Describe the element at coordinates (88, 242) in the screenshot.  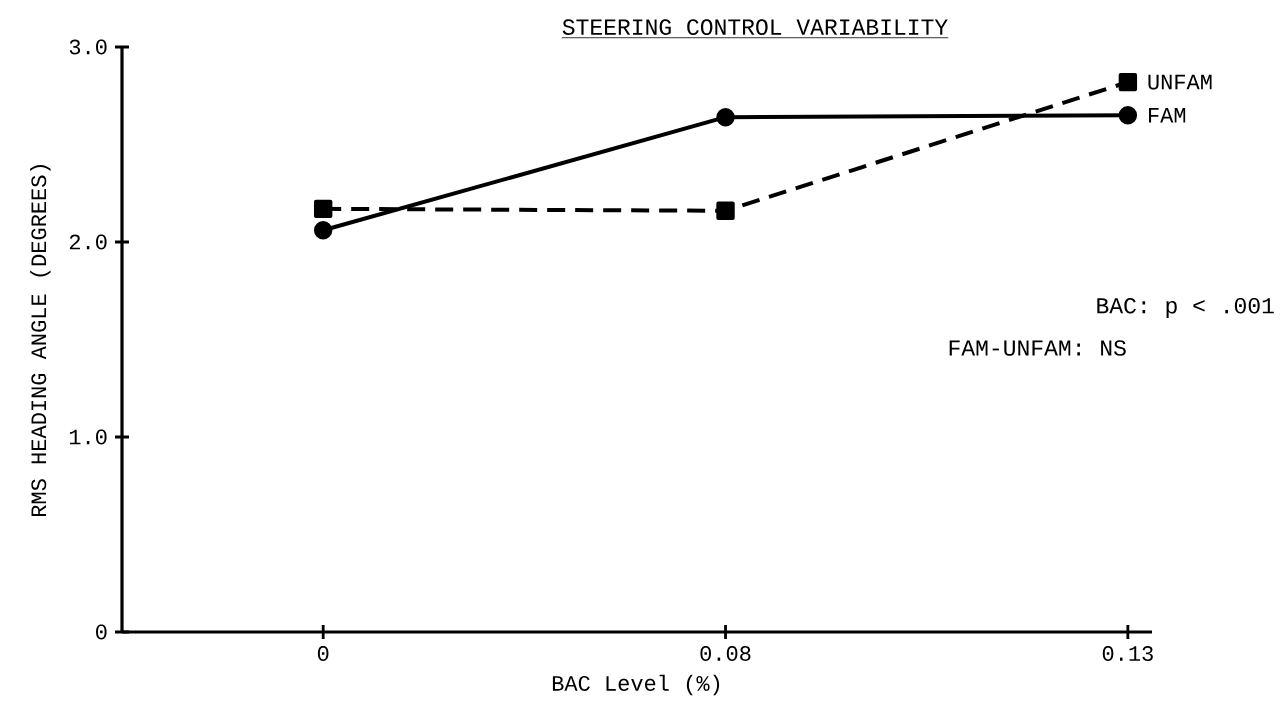
I see `y-tick-label: 2.0` at that location.